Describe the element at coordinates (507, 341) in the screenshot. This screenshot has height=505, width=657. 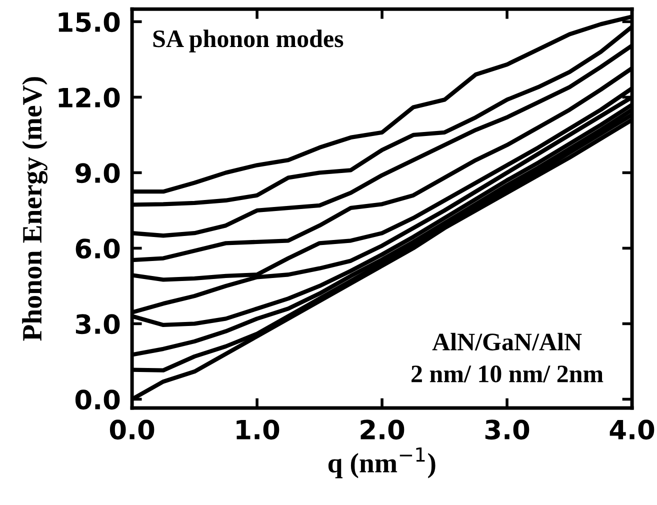
I see `annotation: AlN/GaN/AlN` at that location.